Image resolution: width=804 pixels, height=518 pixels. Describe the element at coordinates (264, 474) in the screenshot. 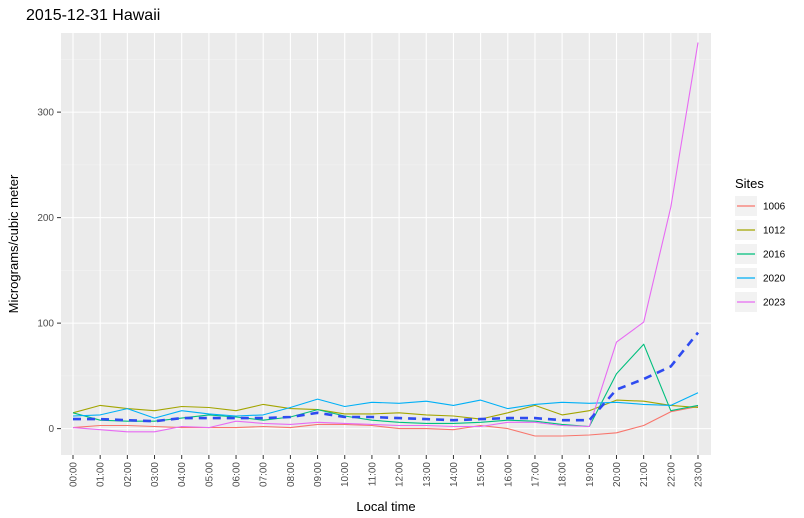

I see `x-tick-label: 07:00` at that location.